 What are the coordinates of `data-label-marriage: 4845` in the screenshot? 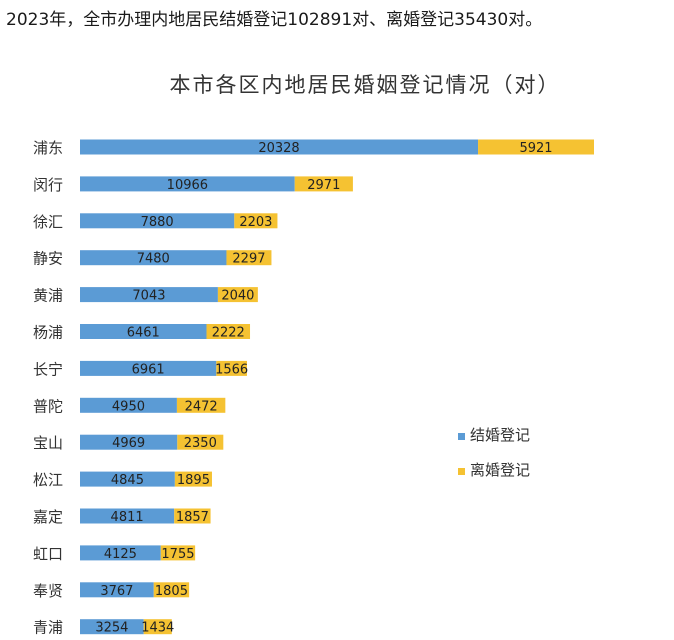 It's located at (127, 480).